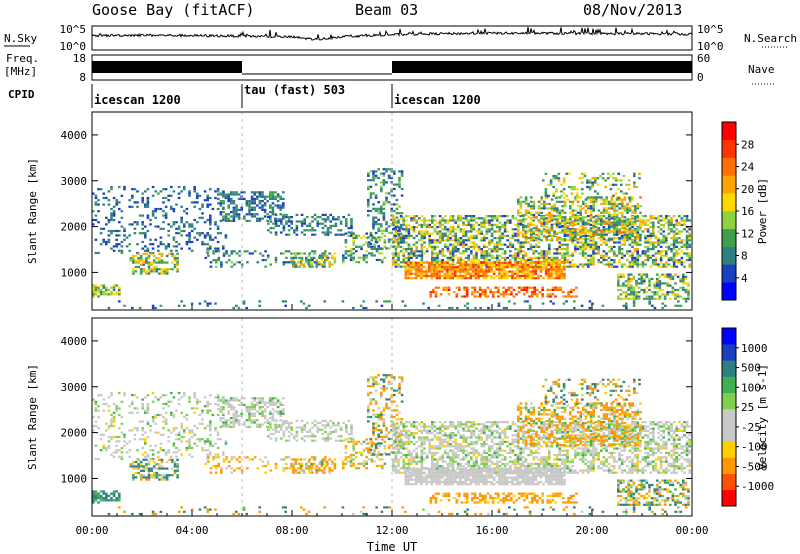  Describe the element at coordinates (21, 94) in the screenshot. I see `cpid-label: CPID` at that location.